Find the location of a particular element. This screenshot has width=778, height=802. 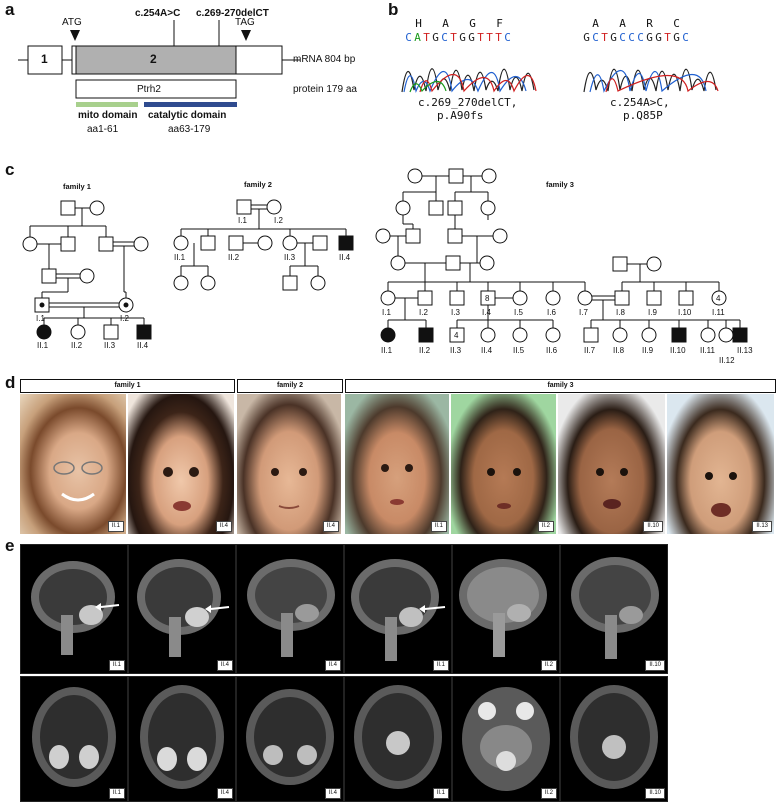

f3-label-II10: II.10 is located at coordinates (678, 350).